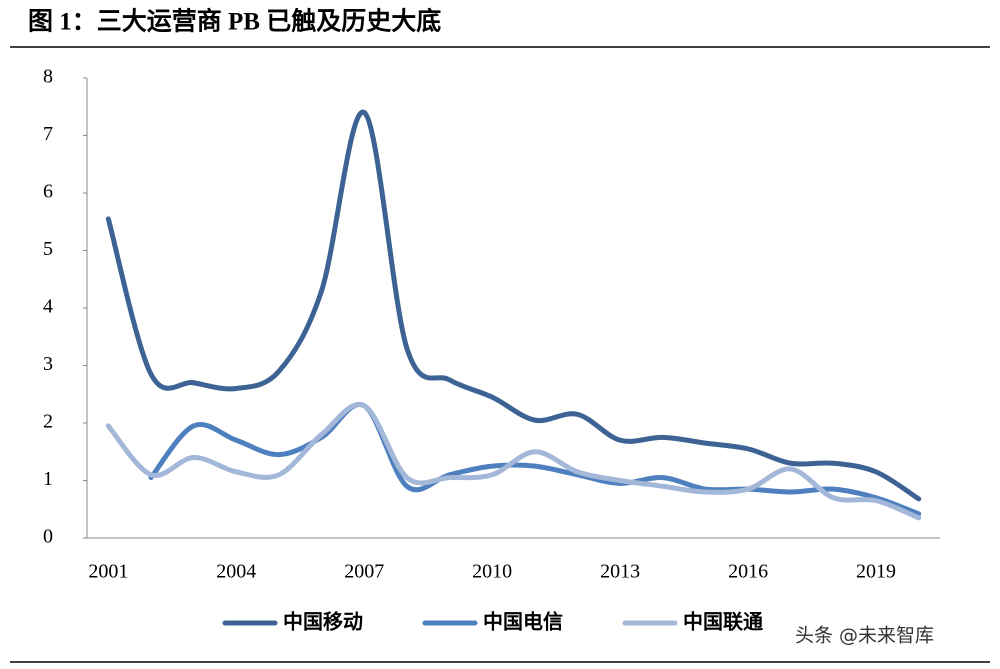  Describe the element at coordinates (48, 479) in the screenshot. I see `y-tick-label: 1` at that location.